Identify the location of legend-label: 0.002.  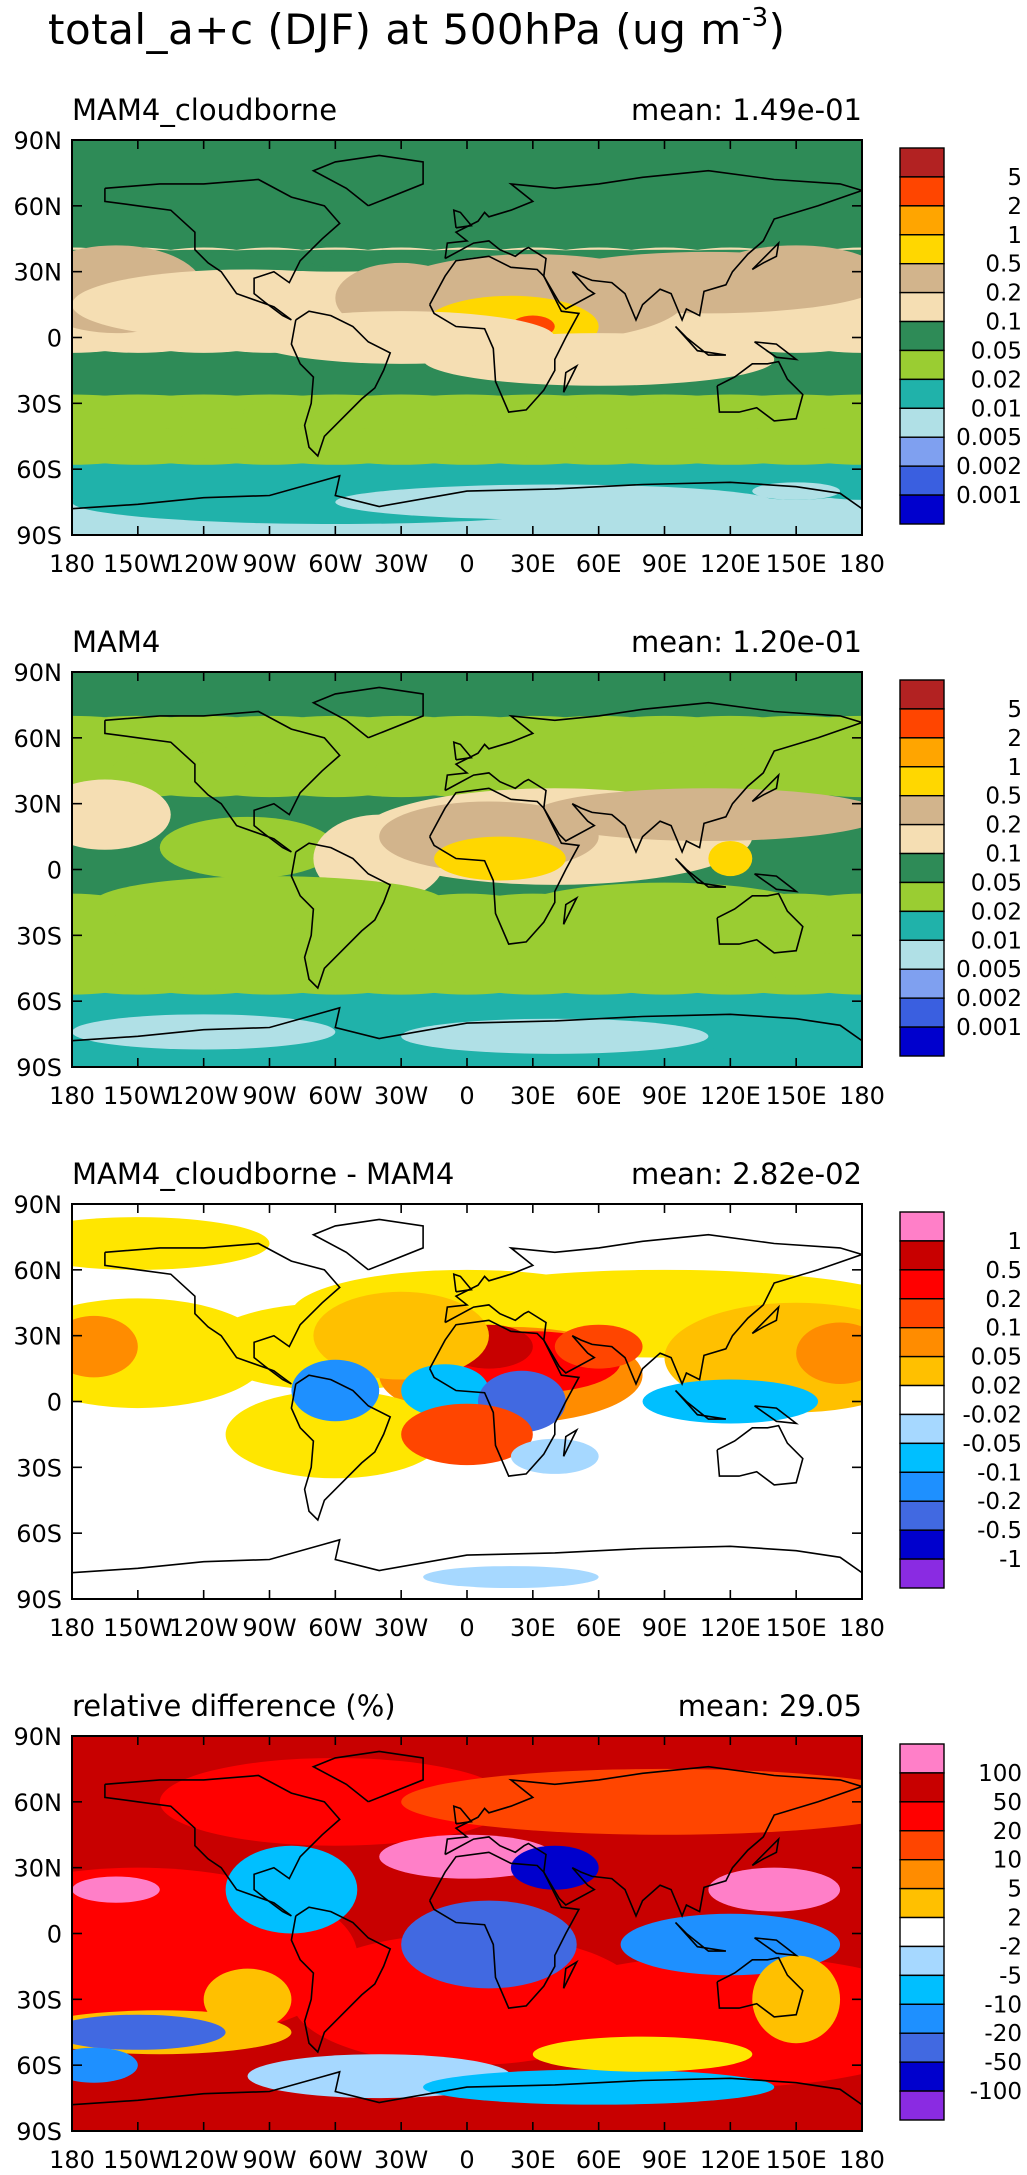
(989, 467).